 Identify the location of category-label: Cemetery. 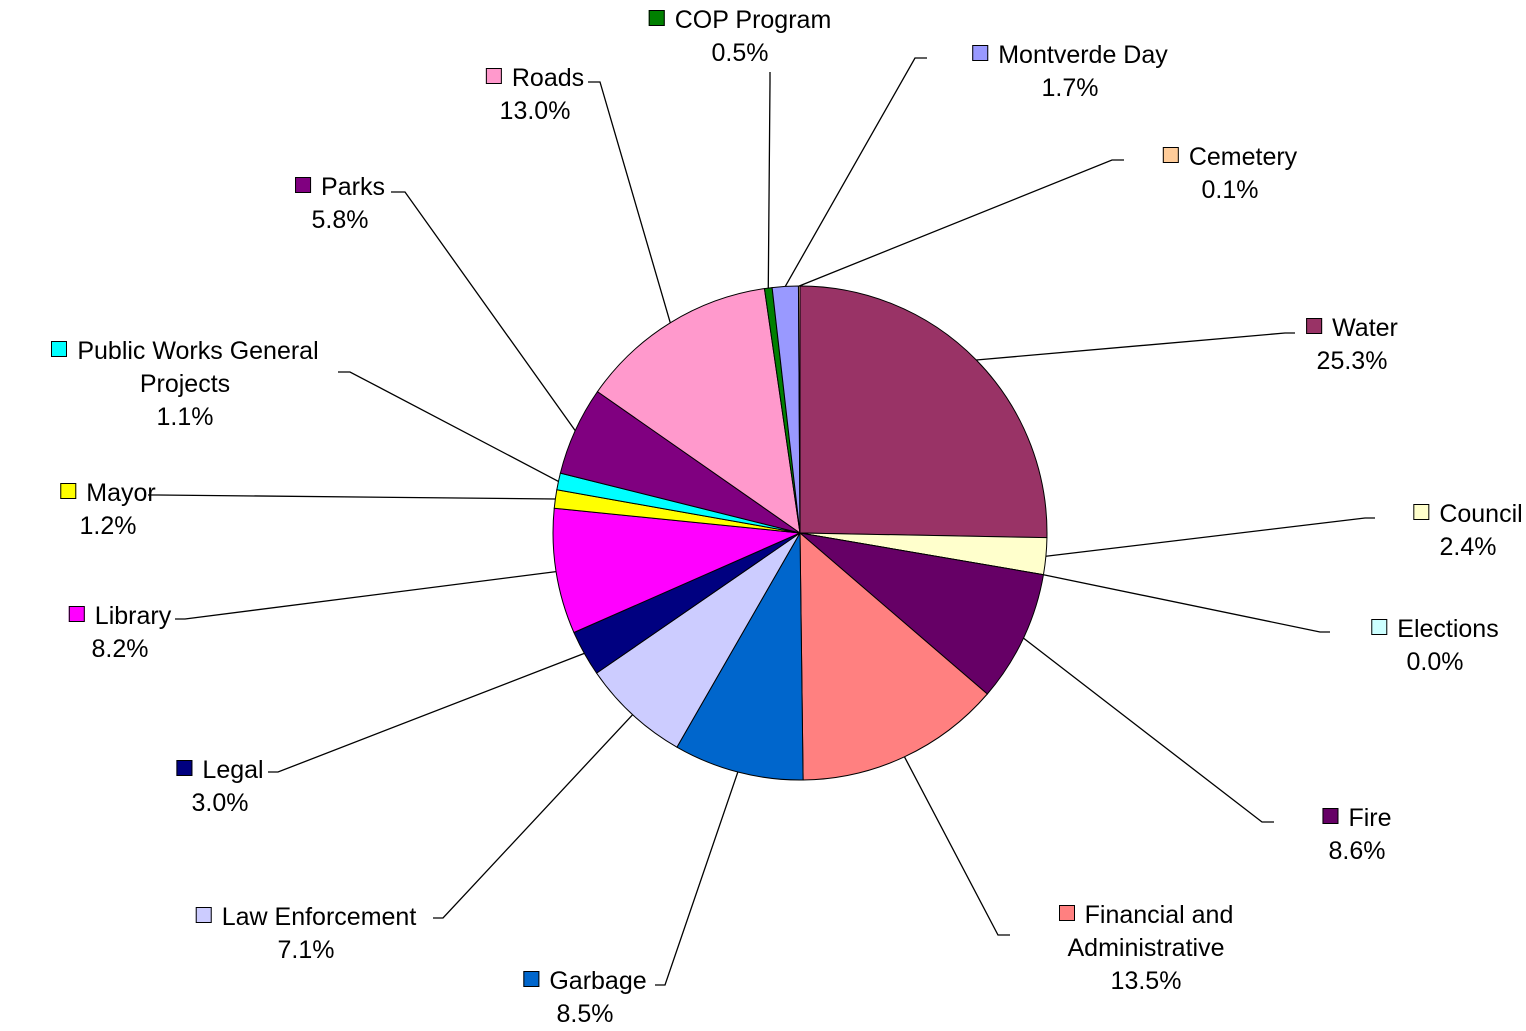
(1243, 157).